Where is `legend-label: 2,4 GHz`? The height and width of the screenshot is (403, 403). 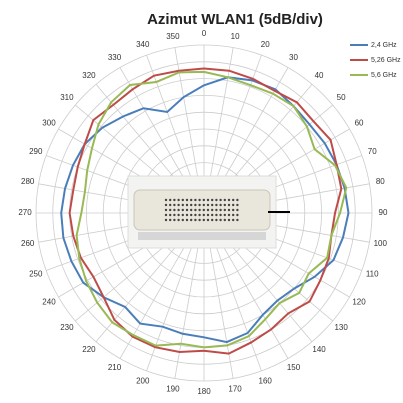
legend-label: 2,4 GHz is located at coordinates (384, 45).